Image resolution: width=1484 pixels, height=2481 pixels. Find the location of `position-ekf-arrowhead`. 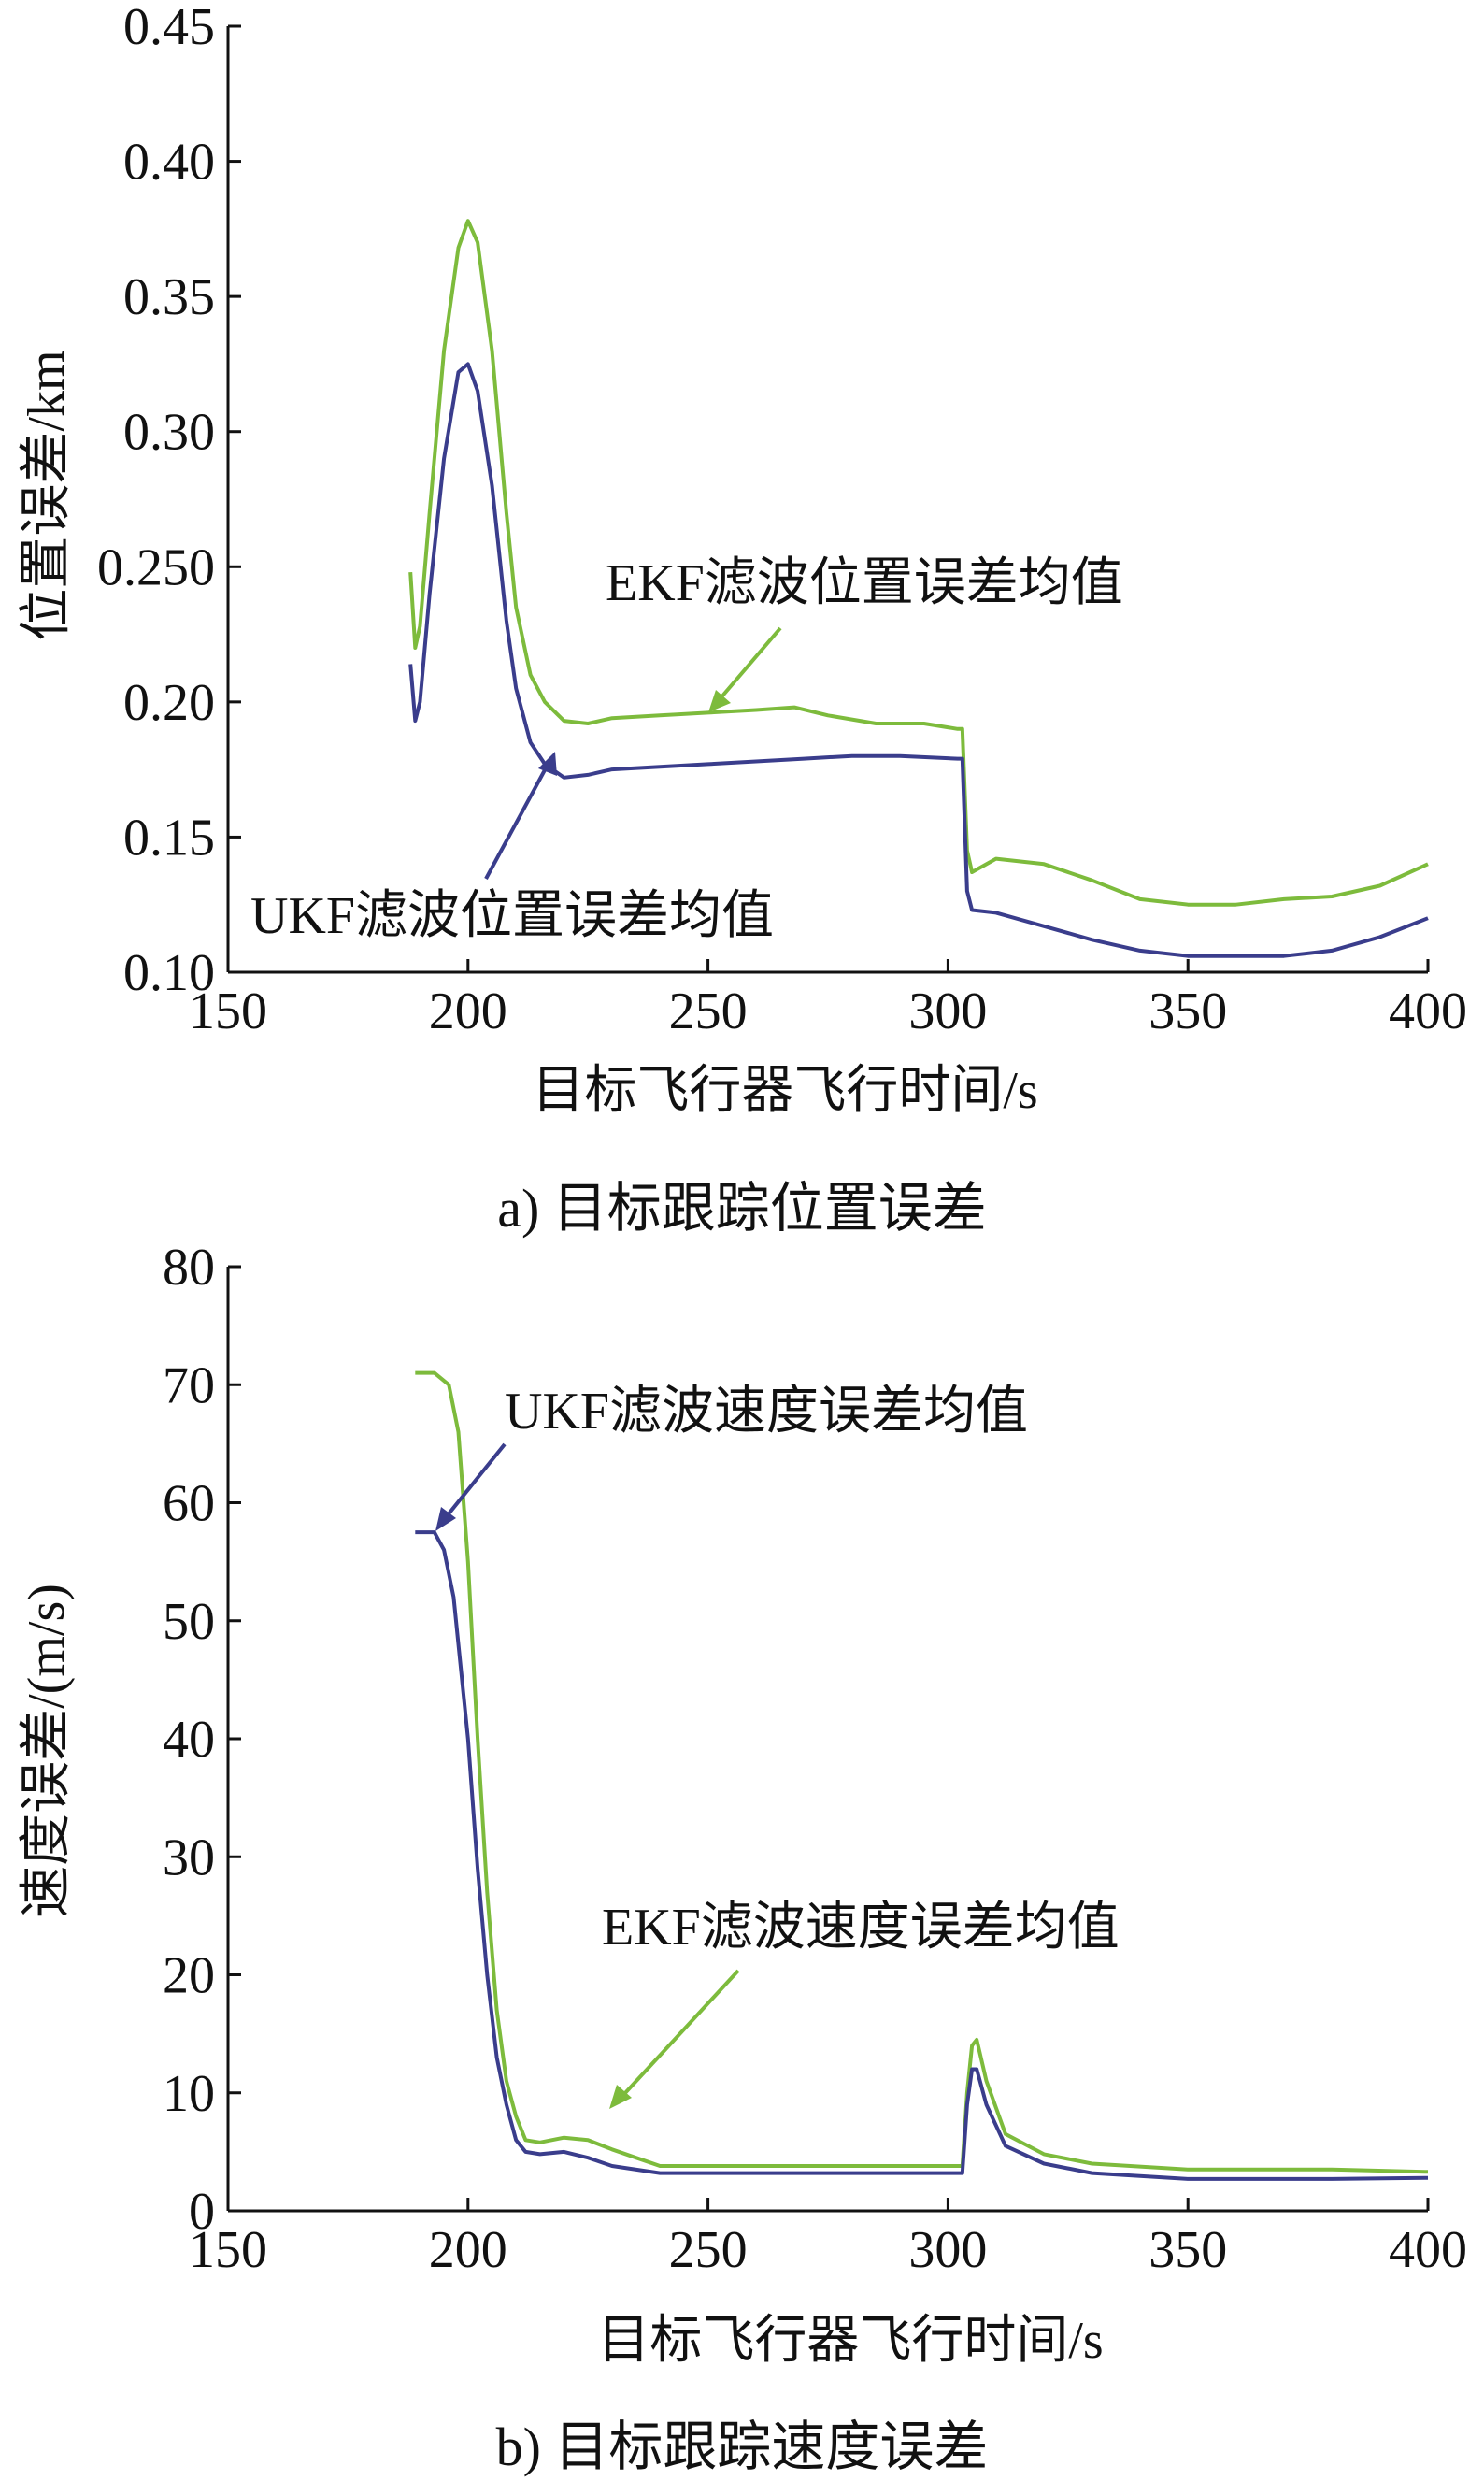

position-ekf-arrowhead is located at coordinates (719, 701).